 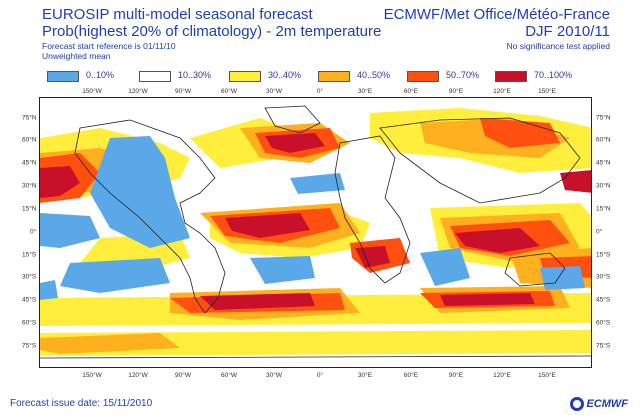 What do you see at coordinates (81, 403) in the screenshot?
I see `issue-date: Forecast issue date: 15/11/2010` at bounding box center [81, 403].